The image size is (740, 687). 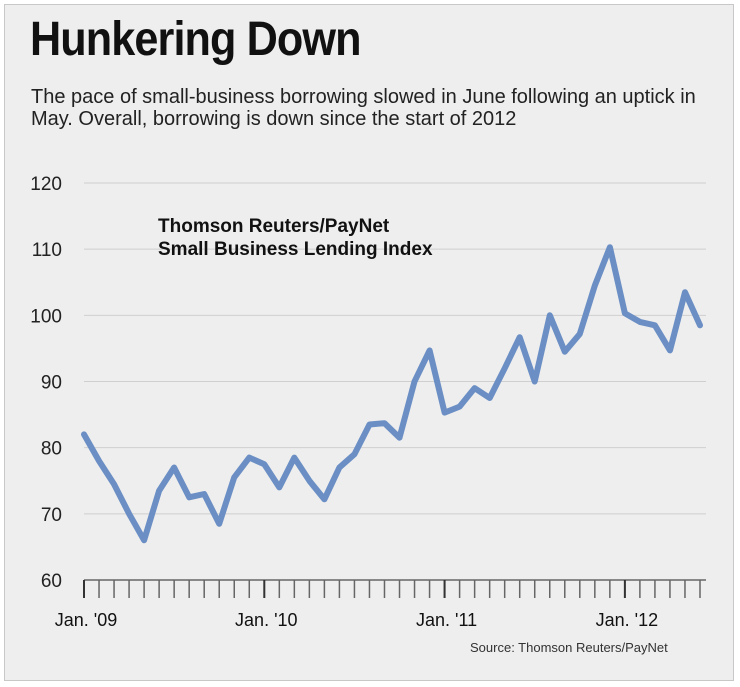 What do you see at coordinates (195, 39) in the screenshot?
I see `page-title: Hunkering Down` at bounding box center [195, 39].